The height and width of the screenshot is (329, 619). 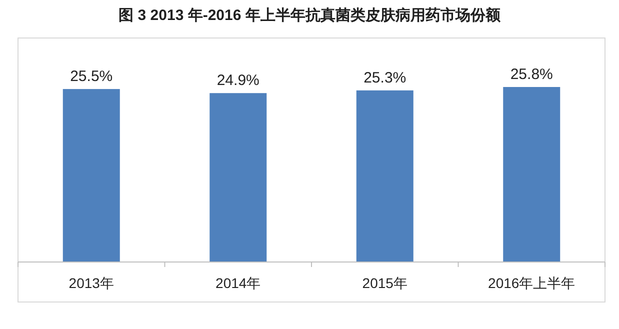 I want to click on data-label: 25.3%, so click(x=385, y=77).